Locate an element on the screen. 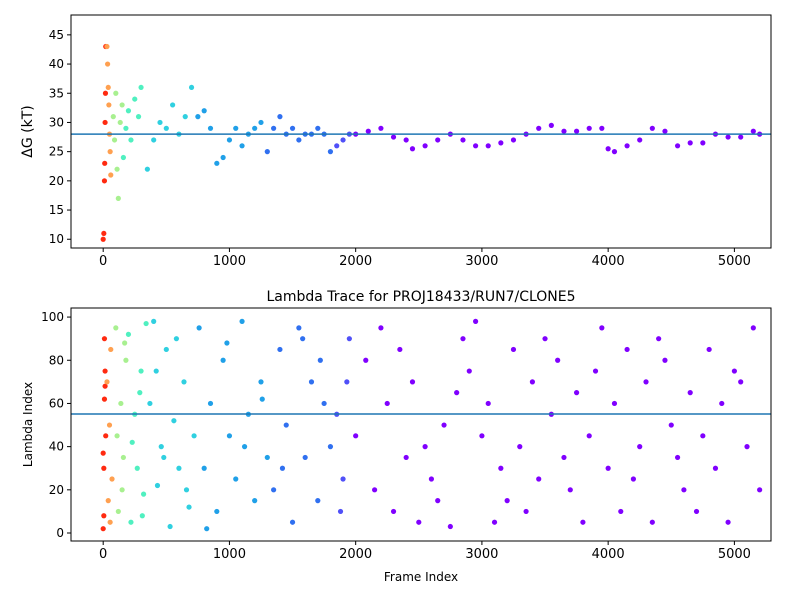 This screenshot has width=800, height=600. y-tick-label: 45 is located at coordinates (56, 35).